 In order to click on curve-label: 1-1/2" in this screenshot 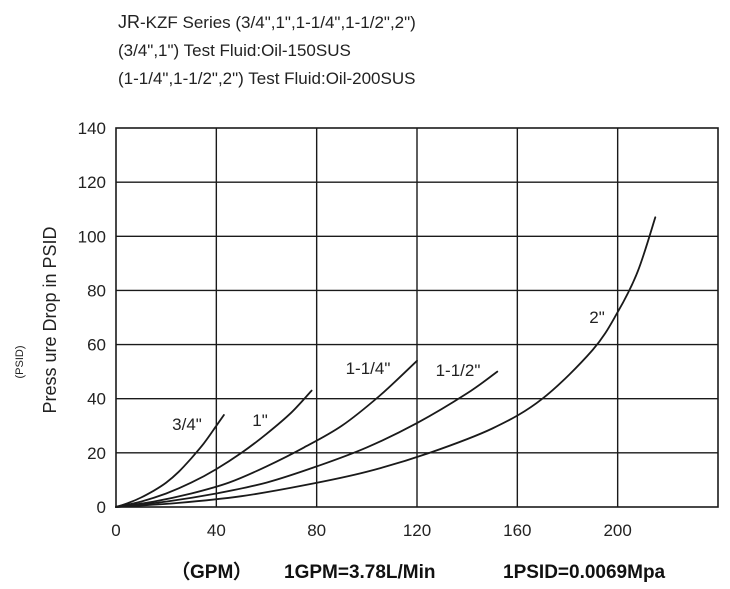, I will do `click(458, 370)`.